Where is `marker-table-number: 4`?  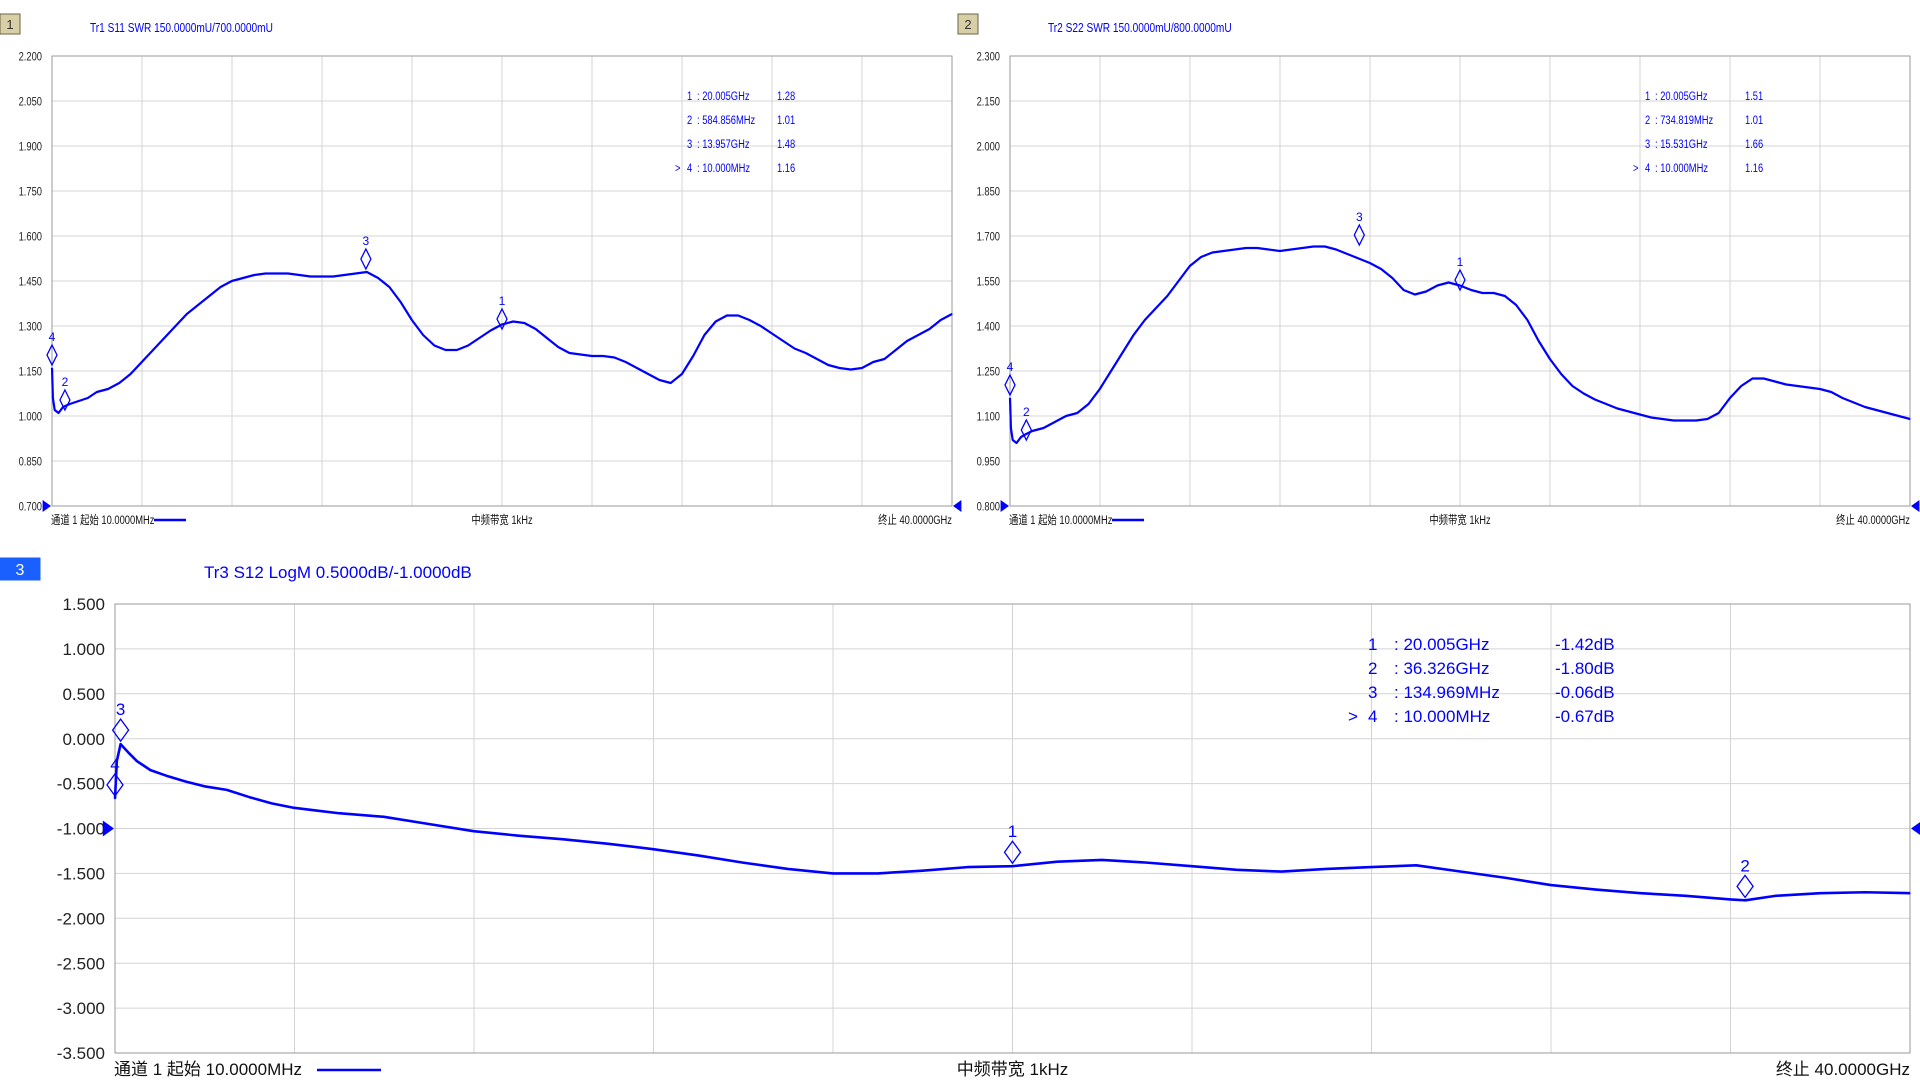 marker-table-number: 4 is located at coordinates (1372, 716).